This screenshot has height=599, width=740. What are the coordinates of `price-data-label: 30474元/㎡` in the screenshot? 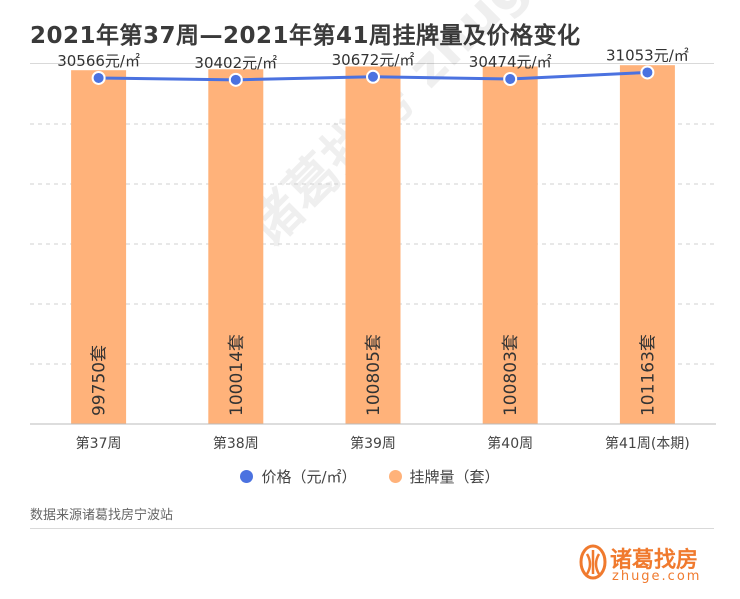 It's located at (510, 62).